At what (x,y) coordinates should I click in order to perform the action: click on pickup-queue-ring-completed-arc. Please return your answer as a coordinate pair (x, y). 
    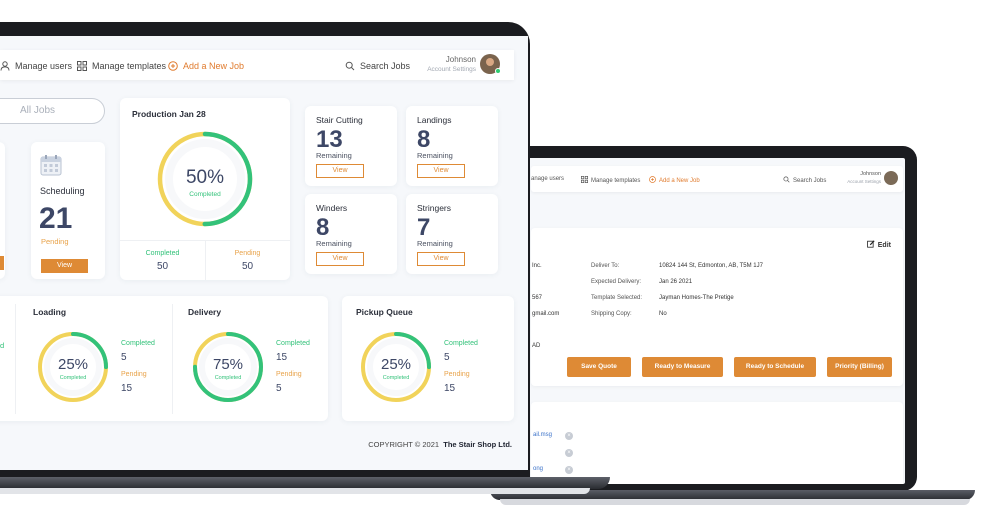
    Looking at the image, I should click on (396, 367).